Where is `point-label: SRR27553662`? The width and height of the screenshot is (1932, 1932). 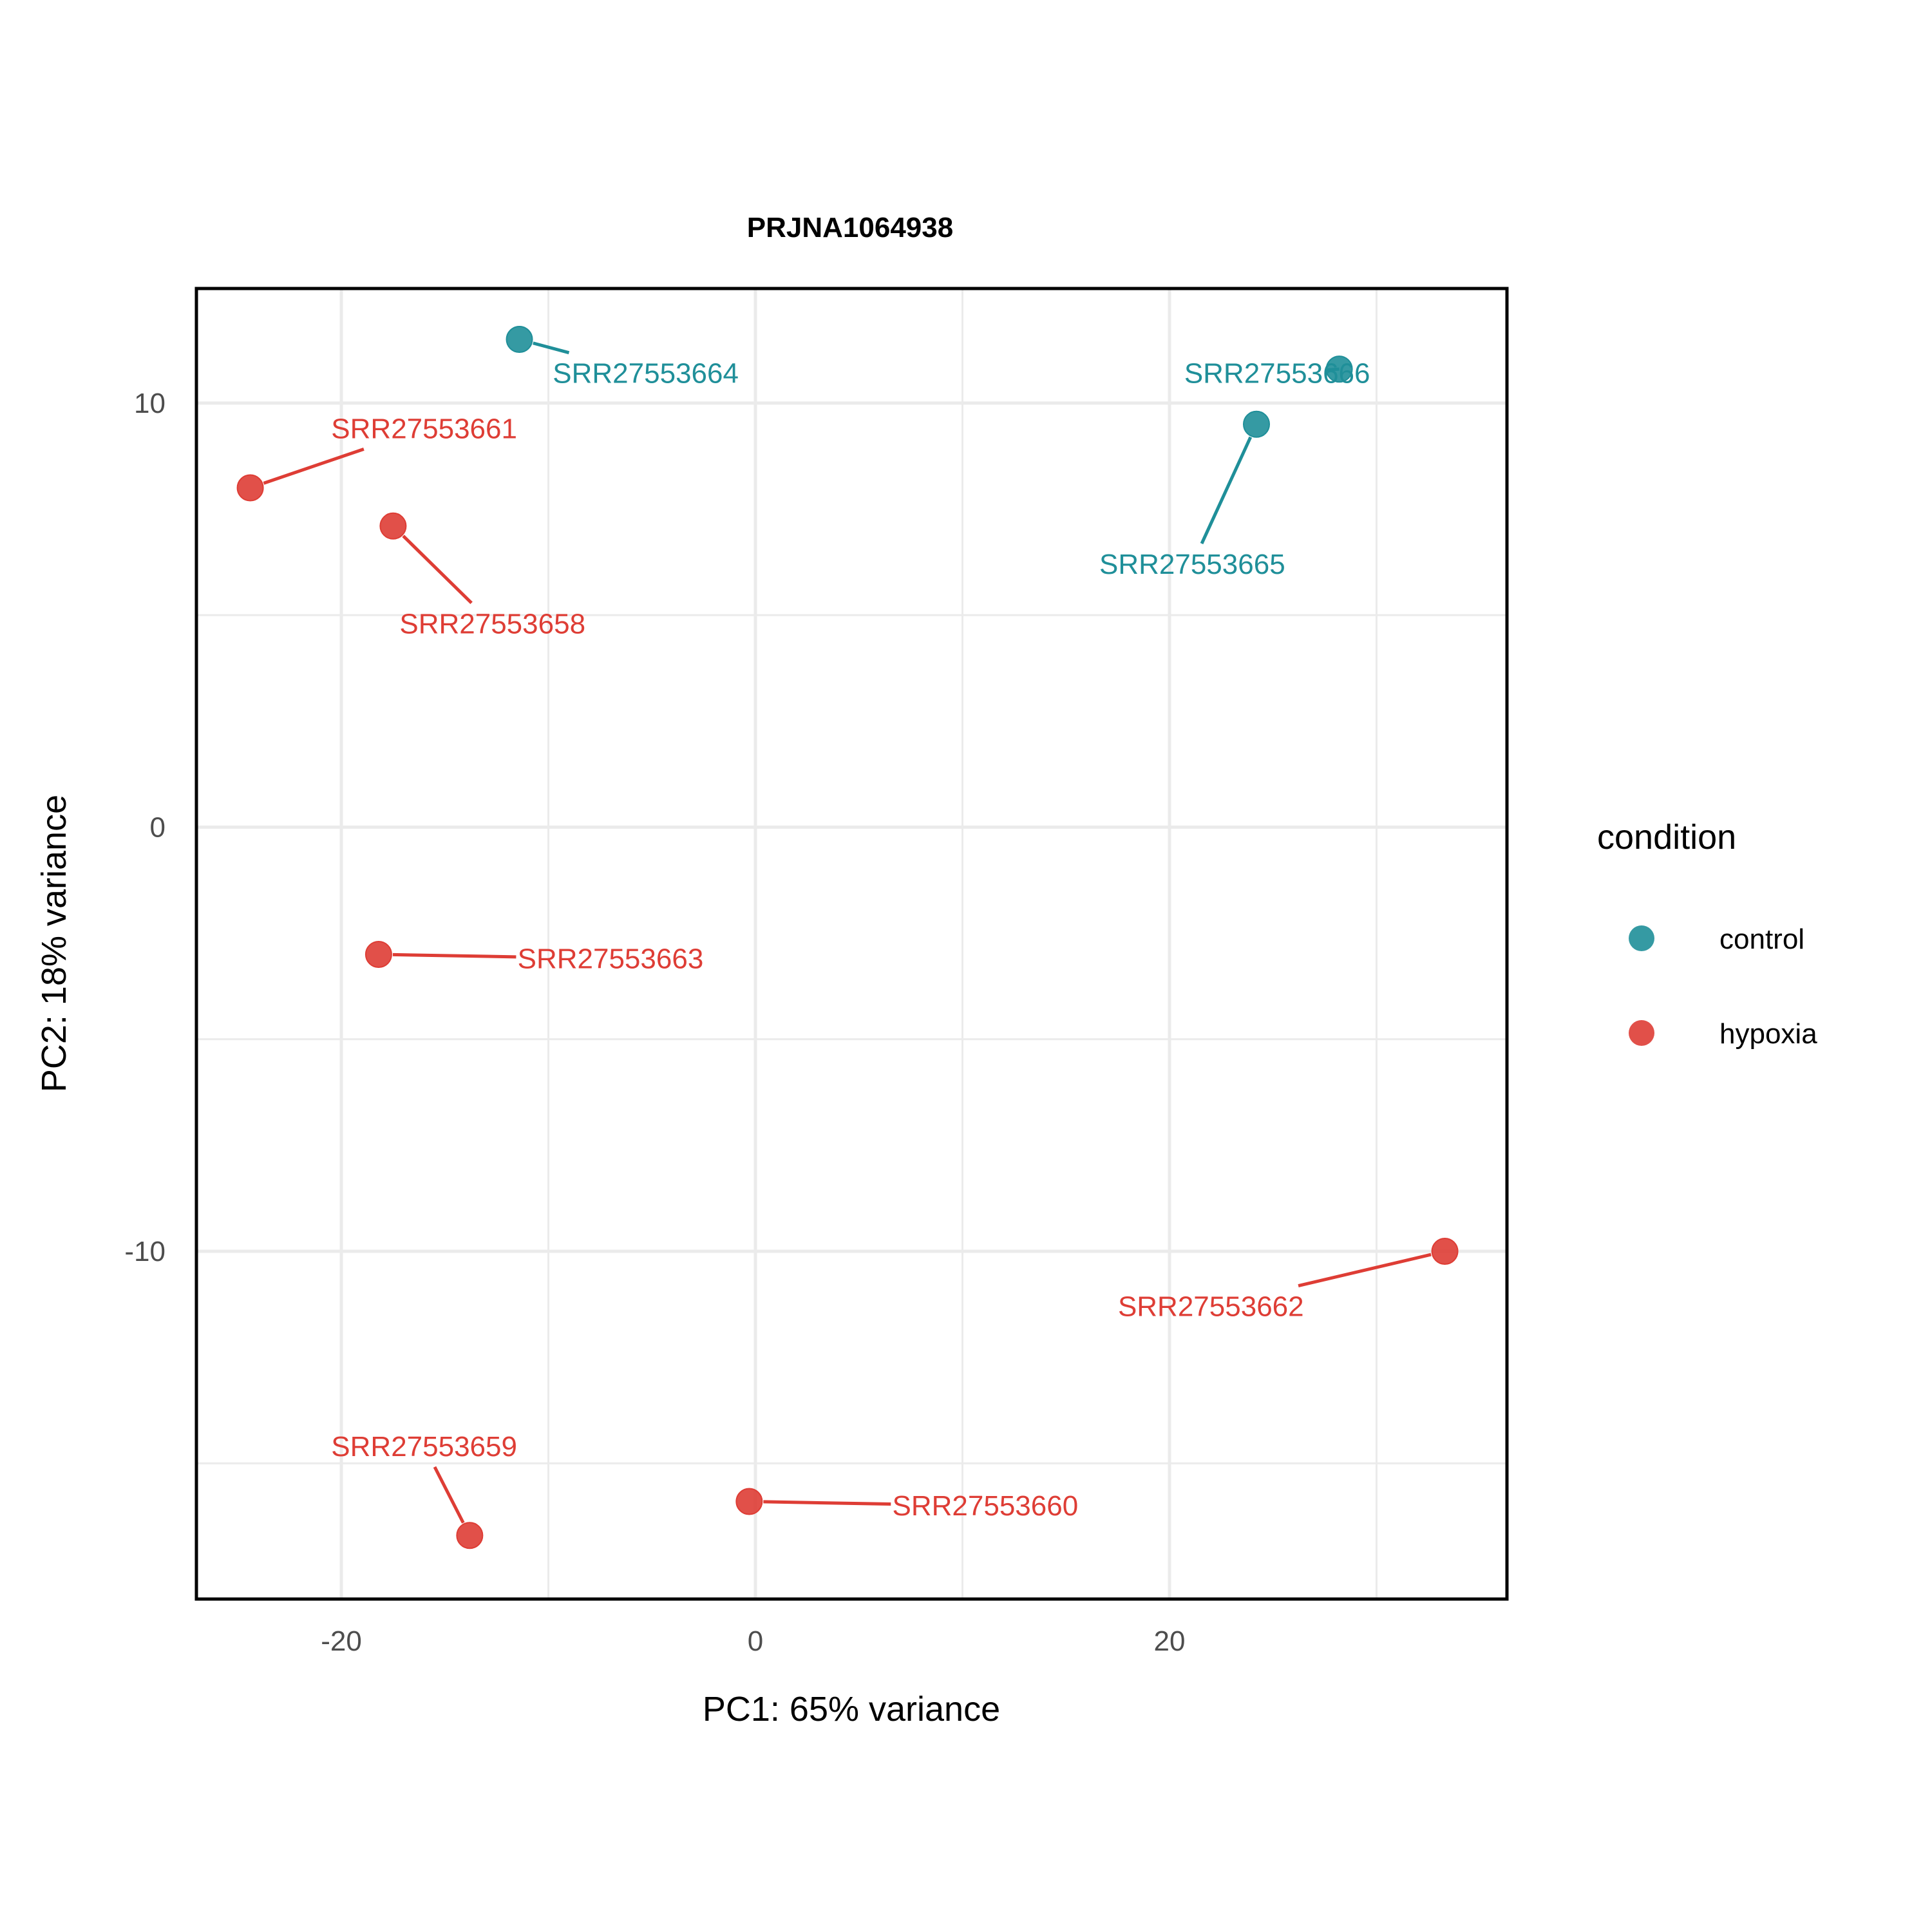 point-label: SRR27553662 is located at coordinates (1211, 1307).